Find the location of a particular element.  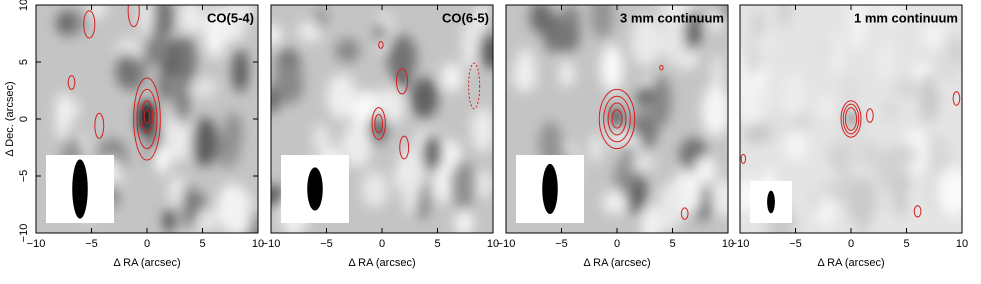

y-tick-label: −10 is located at coordinates (24, 233).